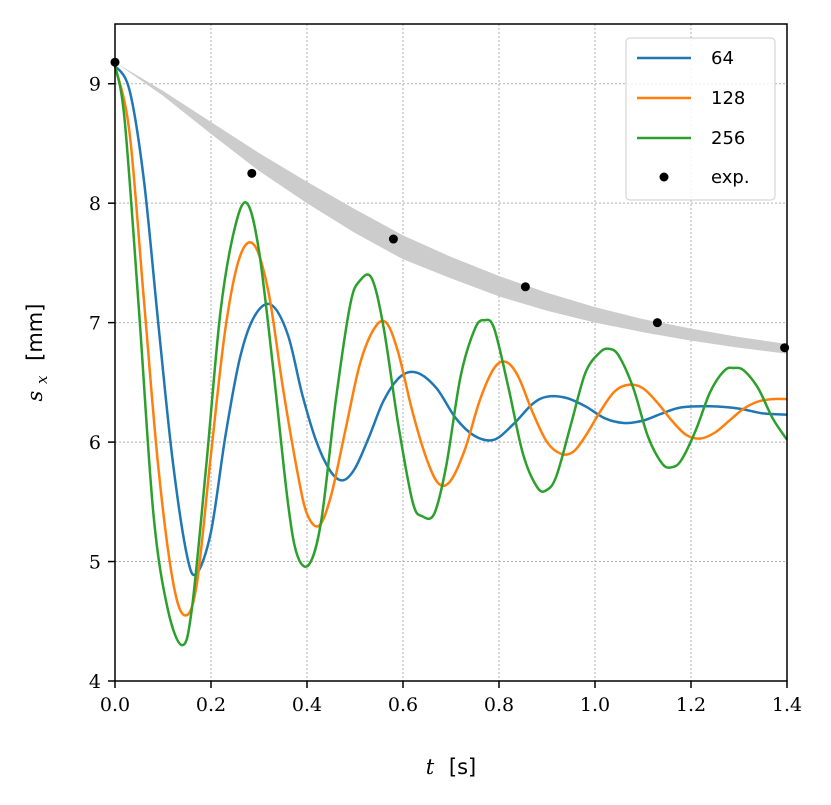 Image resolution: width=831 pixels, height=805 pixels. What do you see at coordinates (95, 443) in the screenshot?
I see `y-tick-label-2: 6` at bounding box center [95, 443].